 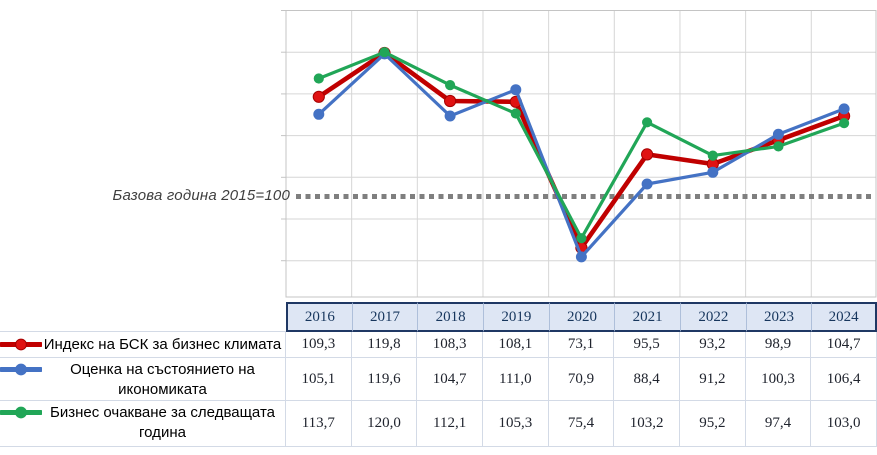 What do you see at coordinates (21, 369) in the screenshot?
I see `legend-key-blue-icon` at bounding box center [21, 369].